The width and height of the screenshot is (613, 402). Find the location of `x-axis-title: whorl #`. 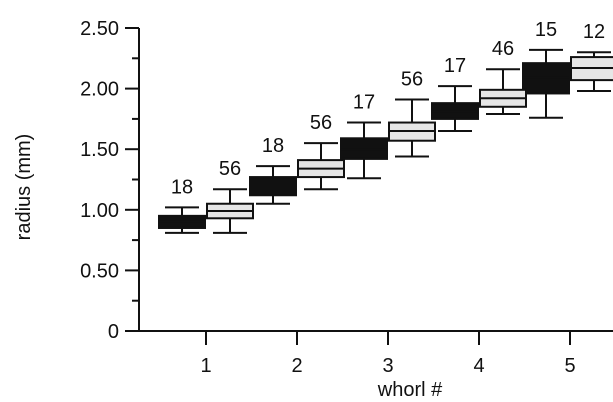

x-axis-title: whorl # is located at coordinates (410, 390).